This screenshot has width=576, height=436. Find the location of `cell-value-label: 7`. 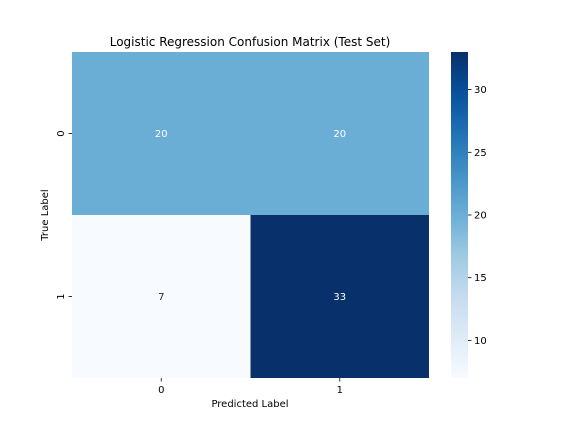

cell-value-label: 7 is located at coordinates (161, 297).